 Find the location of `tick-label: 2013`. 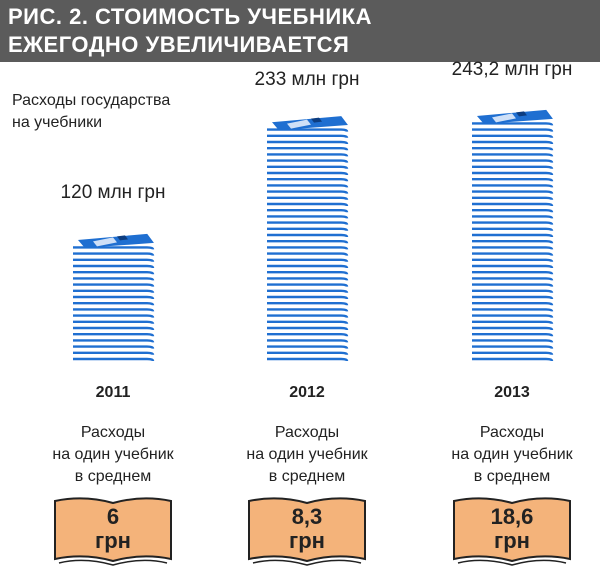

tick-label: 2013 is located at coordinates (512, 392).